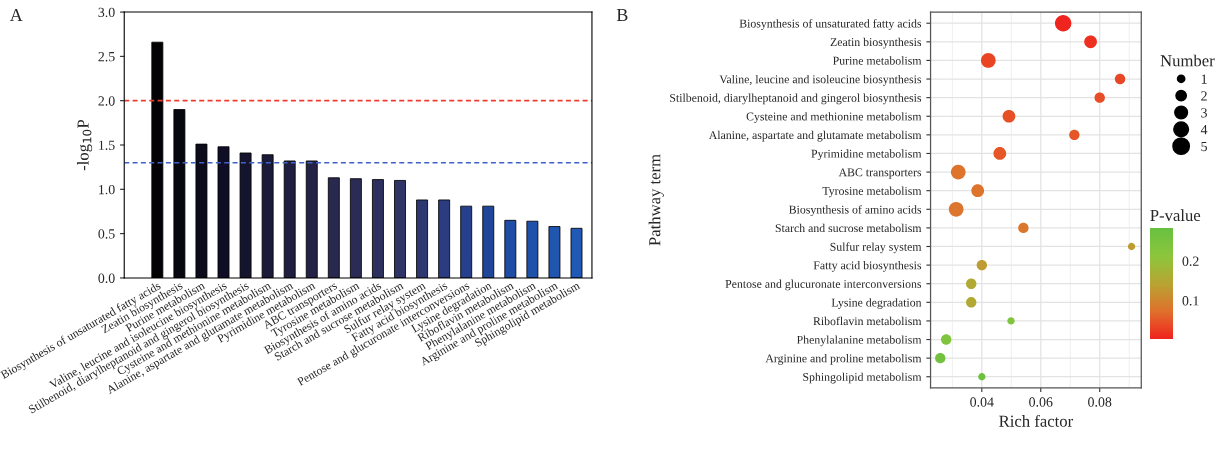  What do you see at coordinates (830, 24) in the screenshot?
I see `y-tick-label: Biosynthesis of unsaturated fatty acids` at bounding box center [830, 24].